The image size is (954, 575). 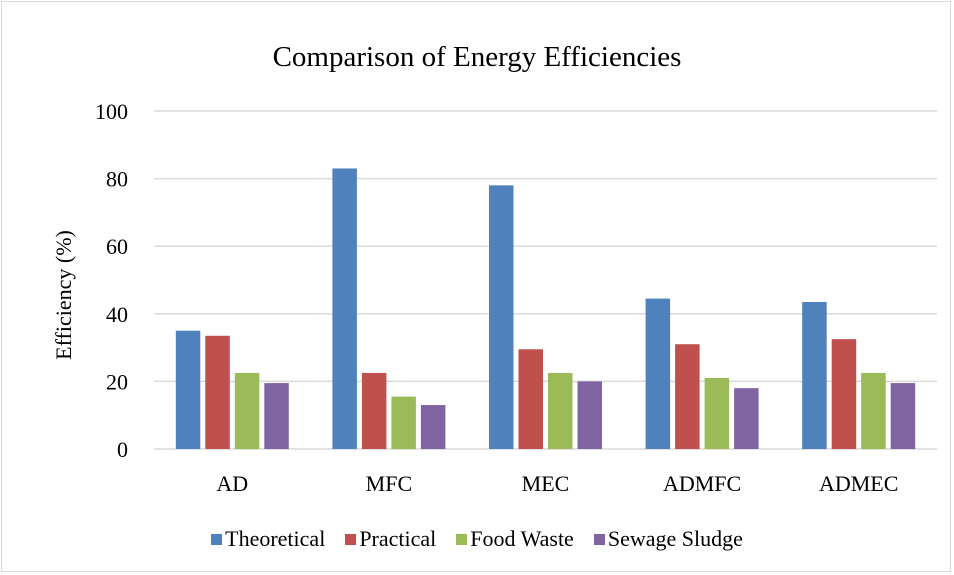 I want to click on legend-item: Sewage Sludge, so click(x=668, y=539).